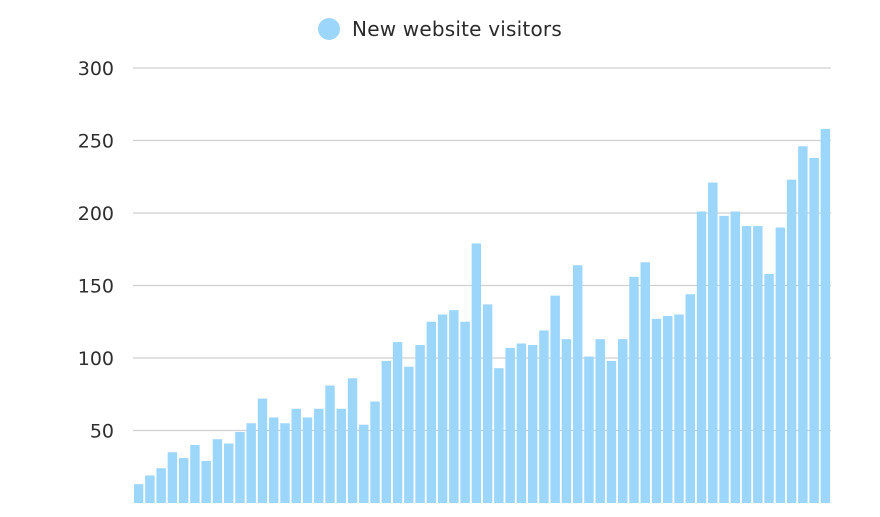  What do you see at coordinates (96, 69) in the screenshot?
I see `y-tick-label: 300` at bounding box center [96, 69].